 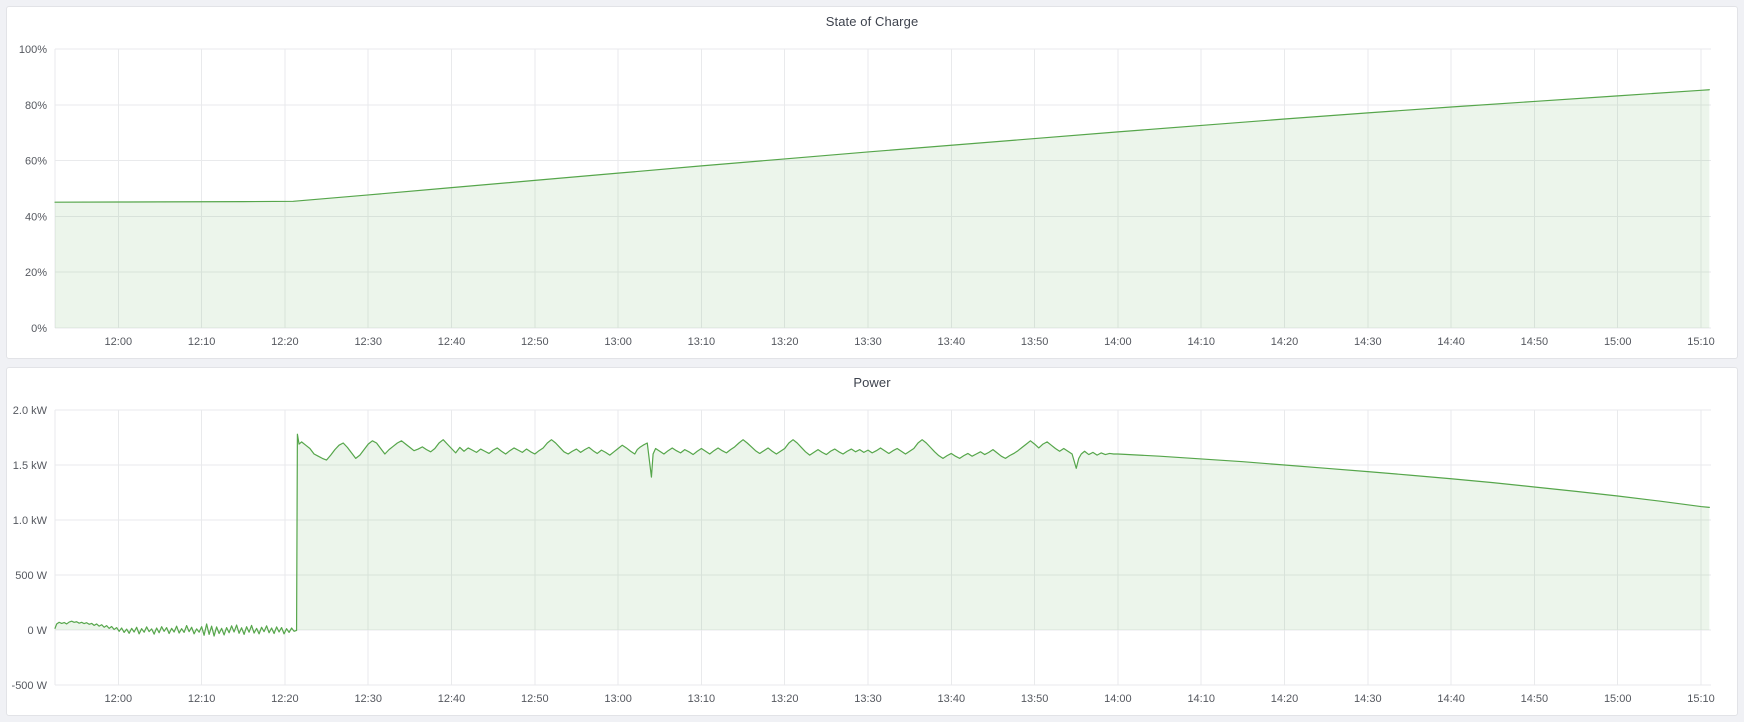 I want to click on panel-header-state-of-charge: State of Charge, so click(x=872, y=21).